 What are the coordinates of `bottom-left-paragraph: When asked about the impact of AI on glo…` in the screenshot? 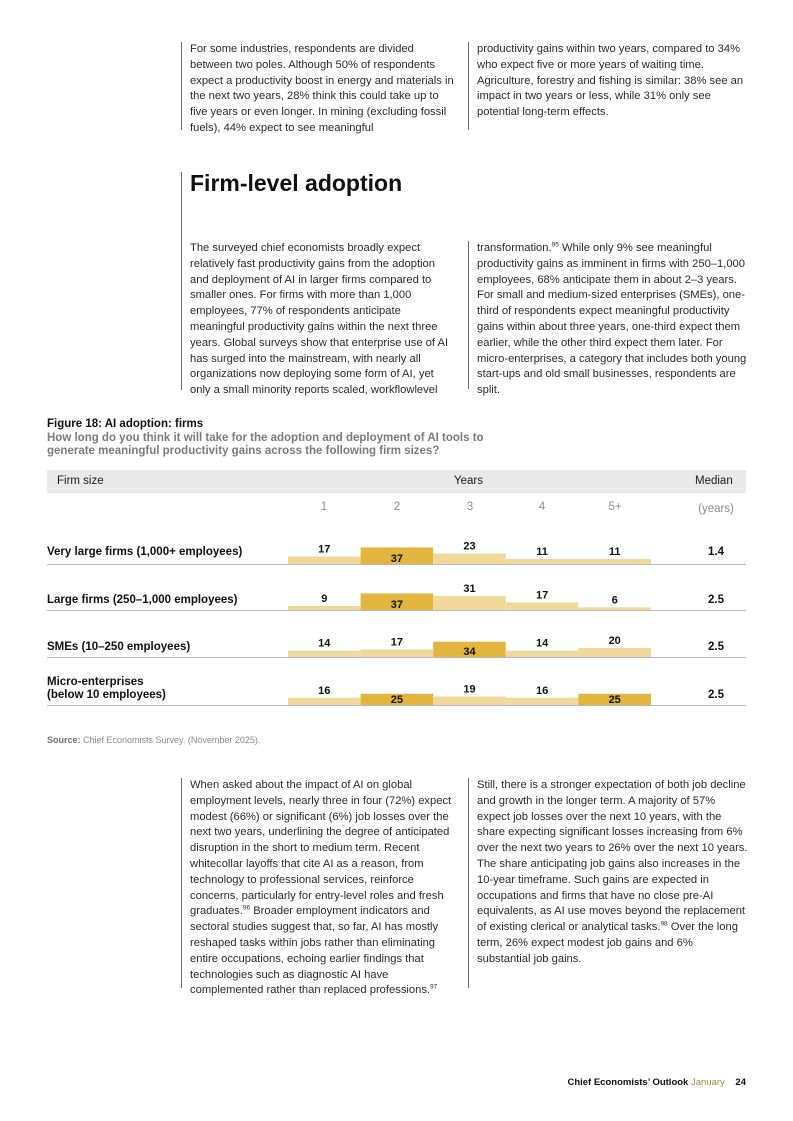 It's located at (321, 888).